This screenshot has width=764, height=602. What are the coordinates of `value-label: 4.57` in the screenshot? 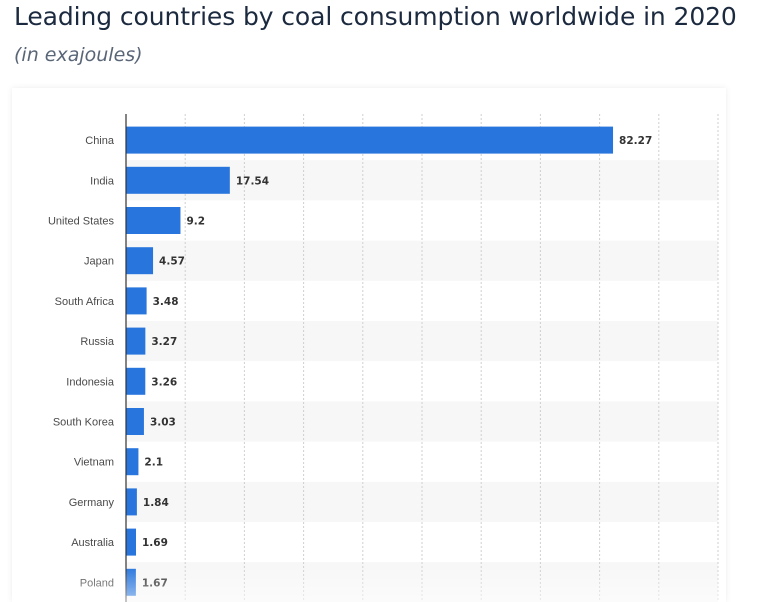 It's located at (172, 262).